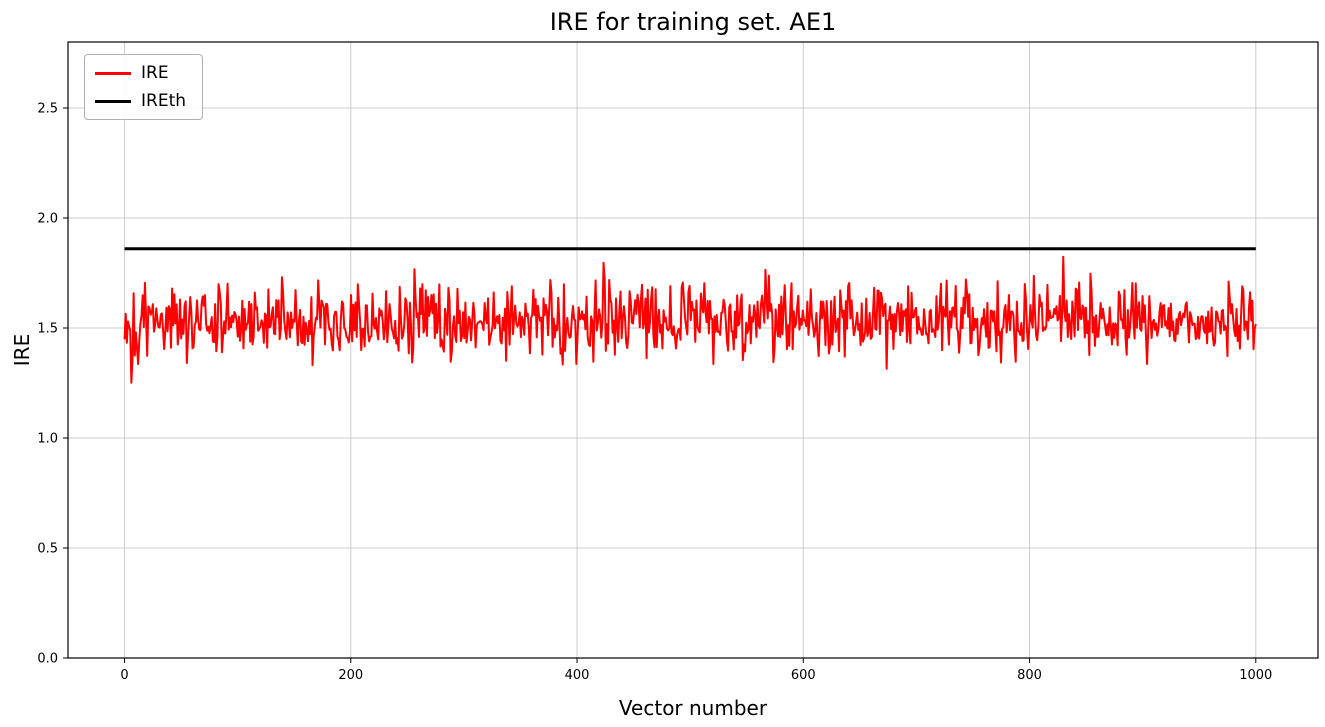 This screenshot has width=1325, height=727. I want to click on x-tick-label: 200, so click(350, 675).